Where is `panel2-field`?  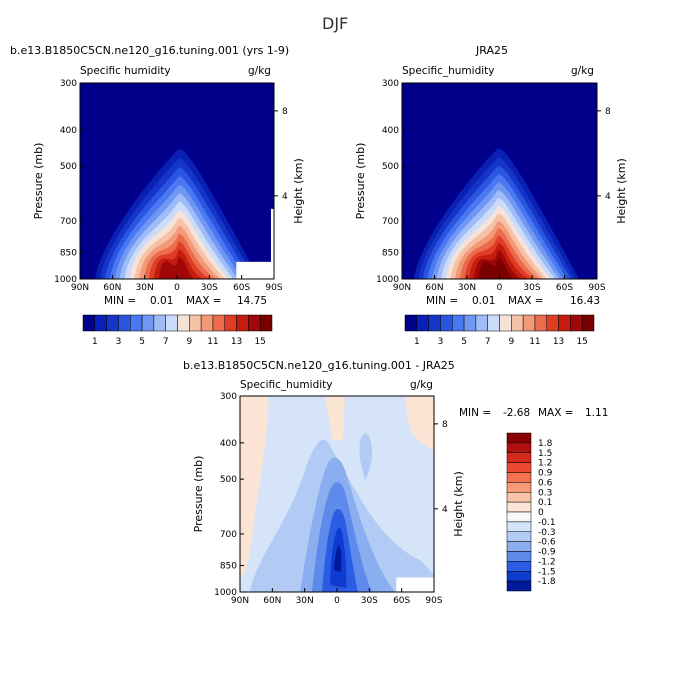 panel2-field is located at coordinates (499, 181).